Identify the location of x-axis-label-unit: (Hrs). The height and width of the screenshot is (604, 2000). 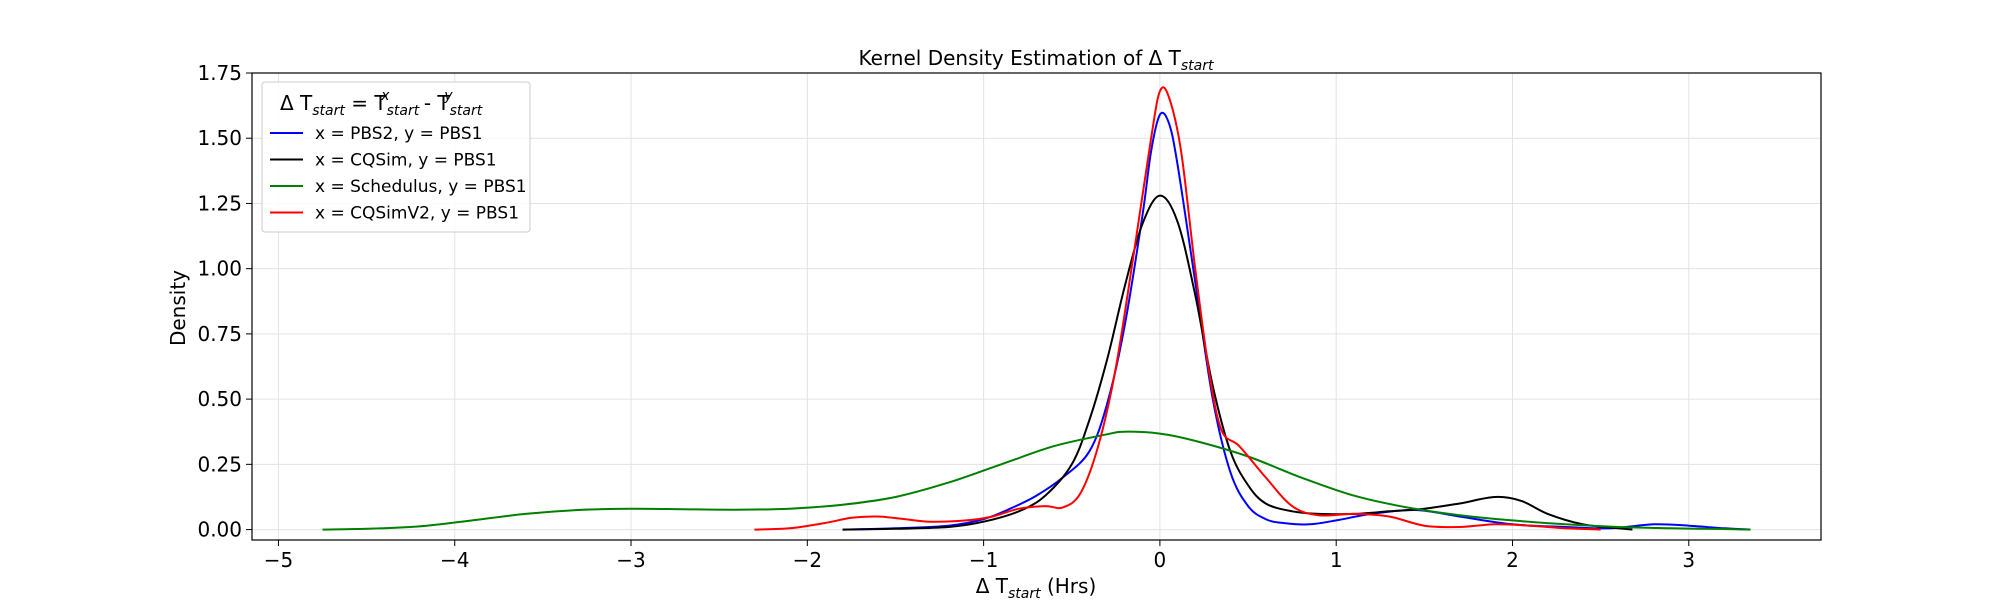
(1069, 586).